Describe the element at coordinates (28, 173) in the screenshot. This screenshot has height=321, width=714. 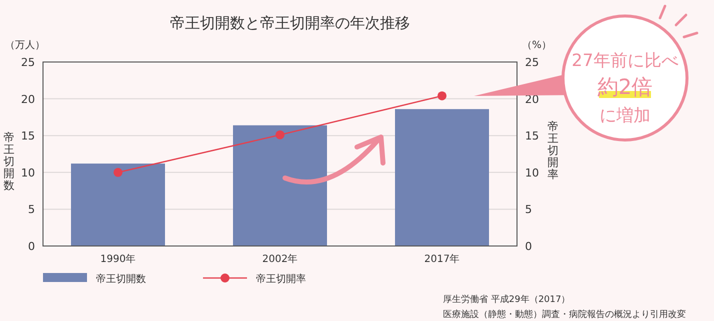
I see `y-tick-label: 10` at that location.